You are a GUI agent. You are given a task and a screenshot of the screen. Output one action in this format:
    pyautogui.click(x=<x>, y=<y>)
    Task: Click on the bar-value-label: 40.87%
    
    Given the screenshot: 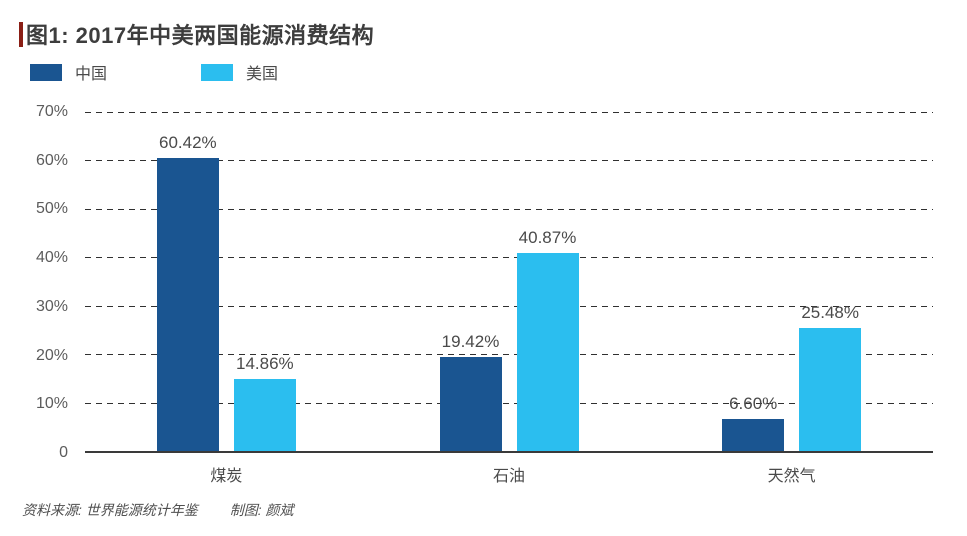 What is the action you would take?
    pyautogui.click(x=547, y=238)
    